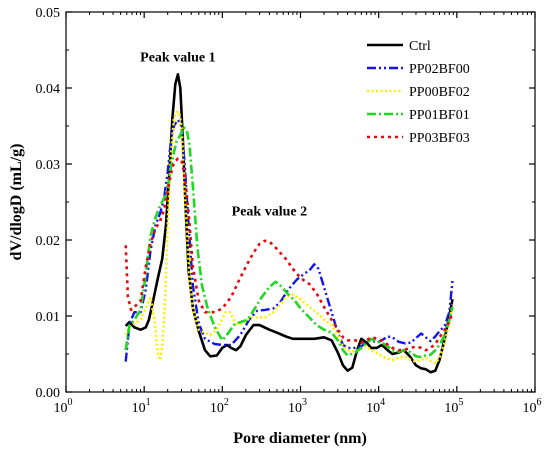 Image resolution: width=550 pixels, height=450 pixels. I want to click on x-axis-title: Pore diameter (nm), so click(300, 438).